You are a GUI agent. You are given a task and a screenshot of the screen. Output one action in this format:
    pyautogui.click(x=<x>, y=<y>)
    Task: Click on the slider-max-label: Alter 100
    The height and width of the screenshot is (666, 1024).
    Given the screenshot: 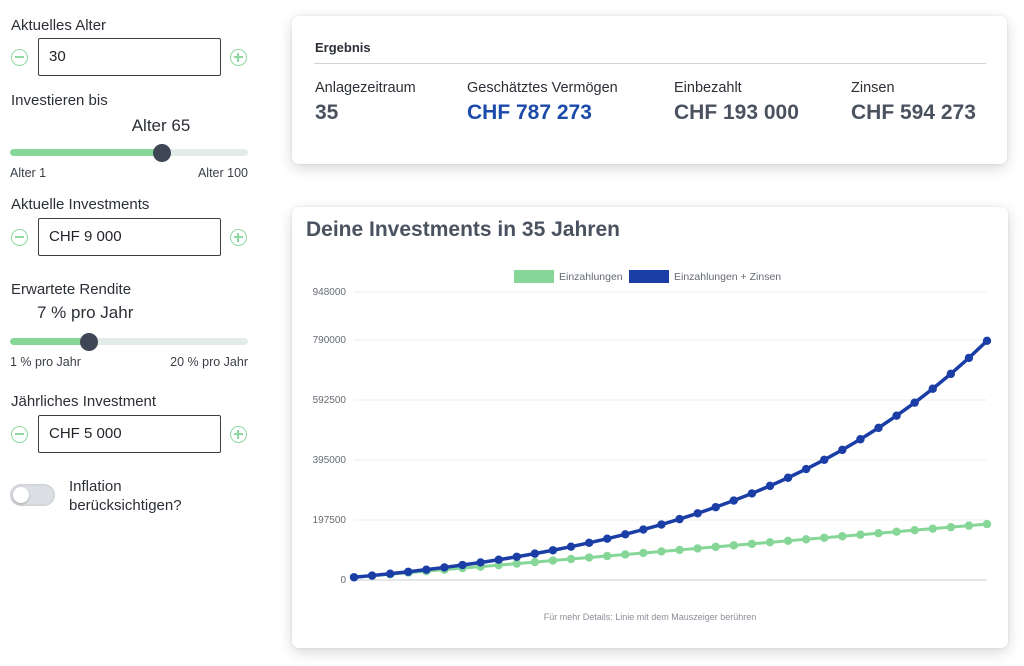 What is the action you would take?
    pyautogui.click(x=222, y=173)
    